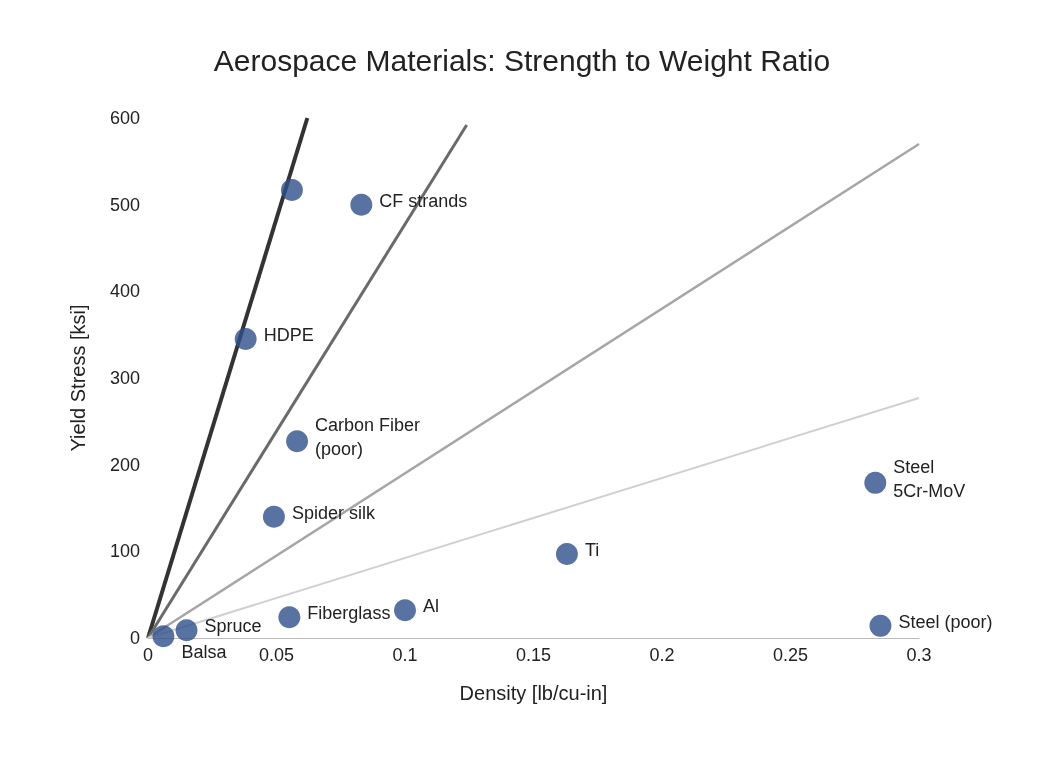  What do you see at coordinates (124, 204) in the screenshot?
I see `y-tick-label: 500` at bounding box center [124, 204].